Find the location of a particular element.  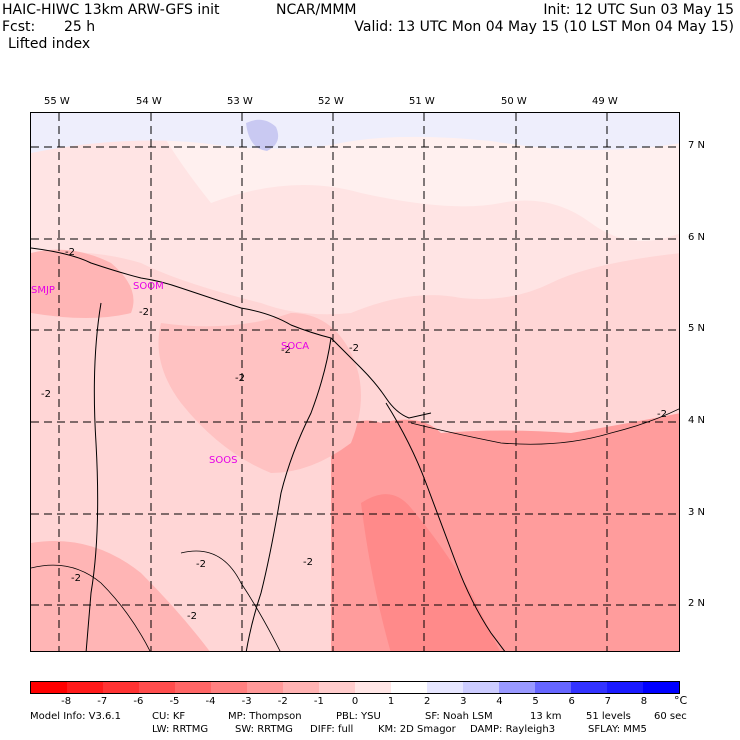

colorbar-label: 3 is located at coordinates (463, 701).